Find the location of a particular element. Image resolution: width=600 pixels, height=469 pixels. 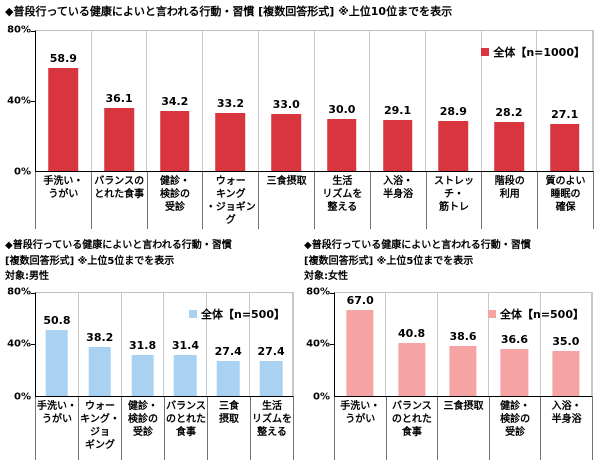

category-label-line: 確保 is located at coordinates (565, 208).